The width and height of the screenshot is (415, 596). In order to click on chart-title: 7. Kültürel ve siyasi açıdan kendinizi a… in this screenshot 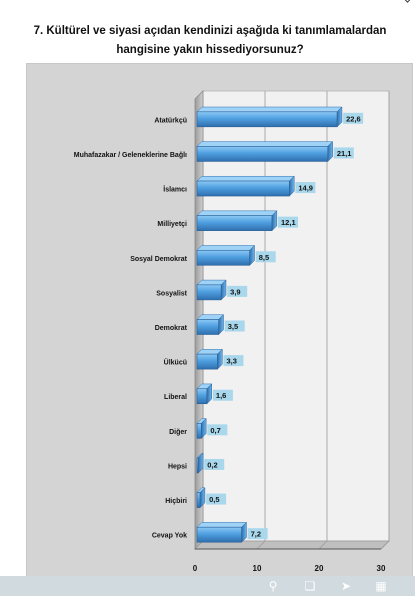, I will do `click(210, 41)`.